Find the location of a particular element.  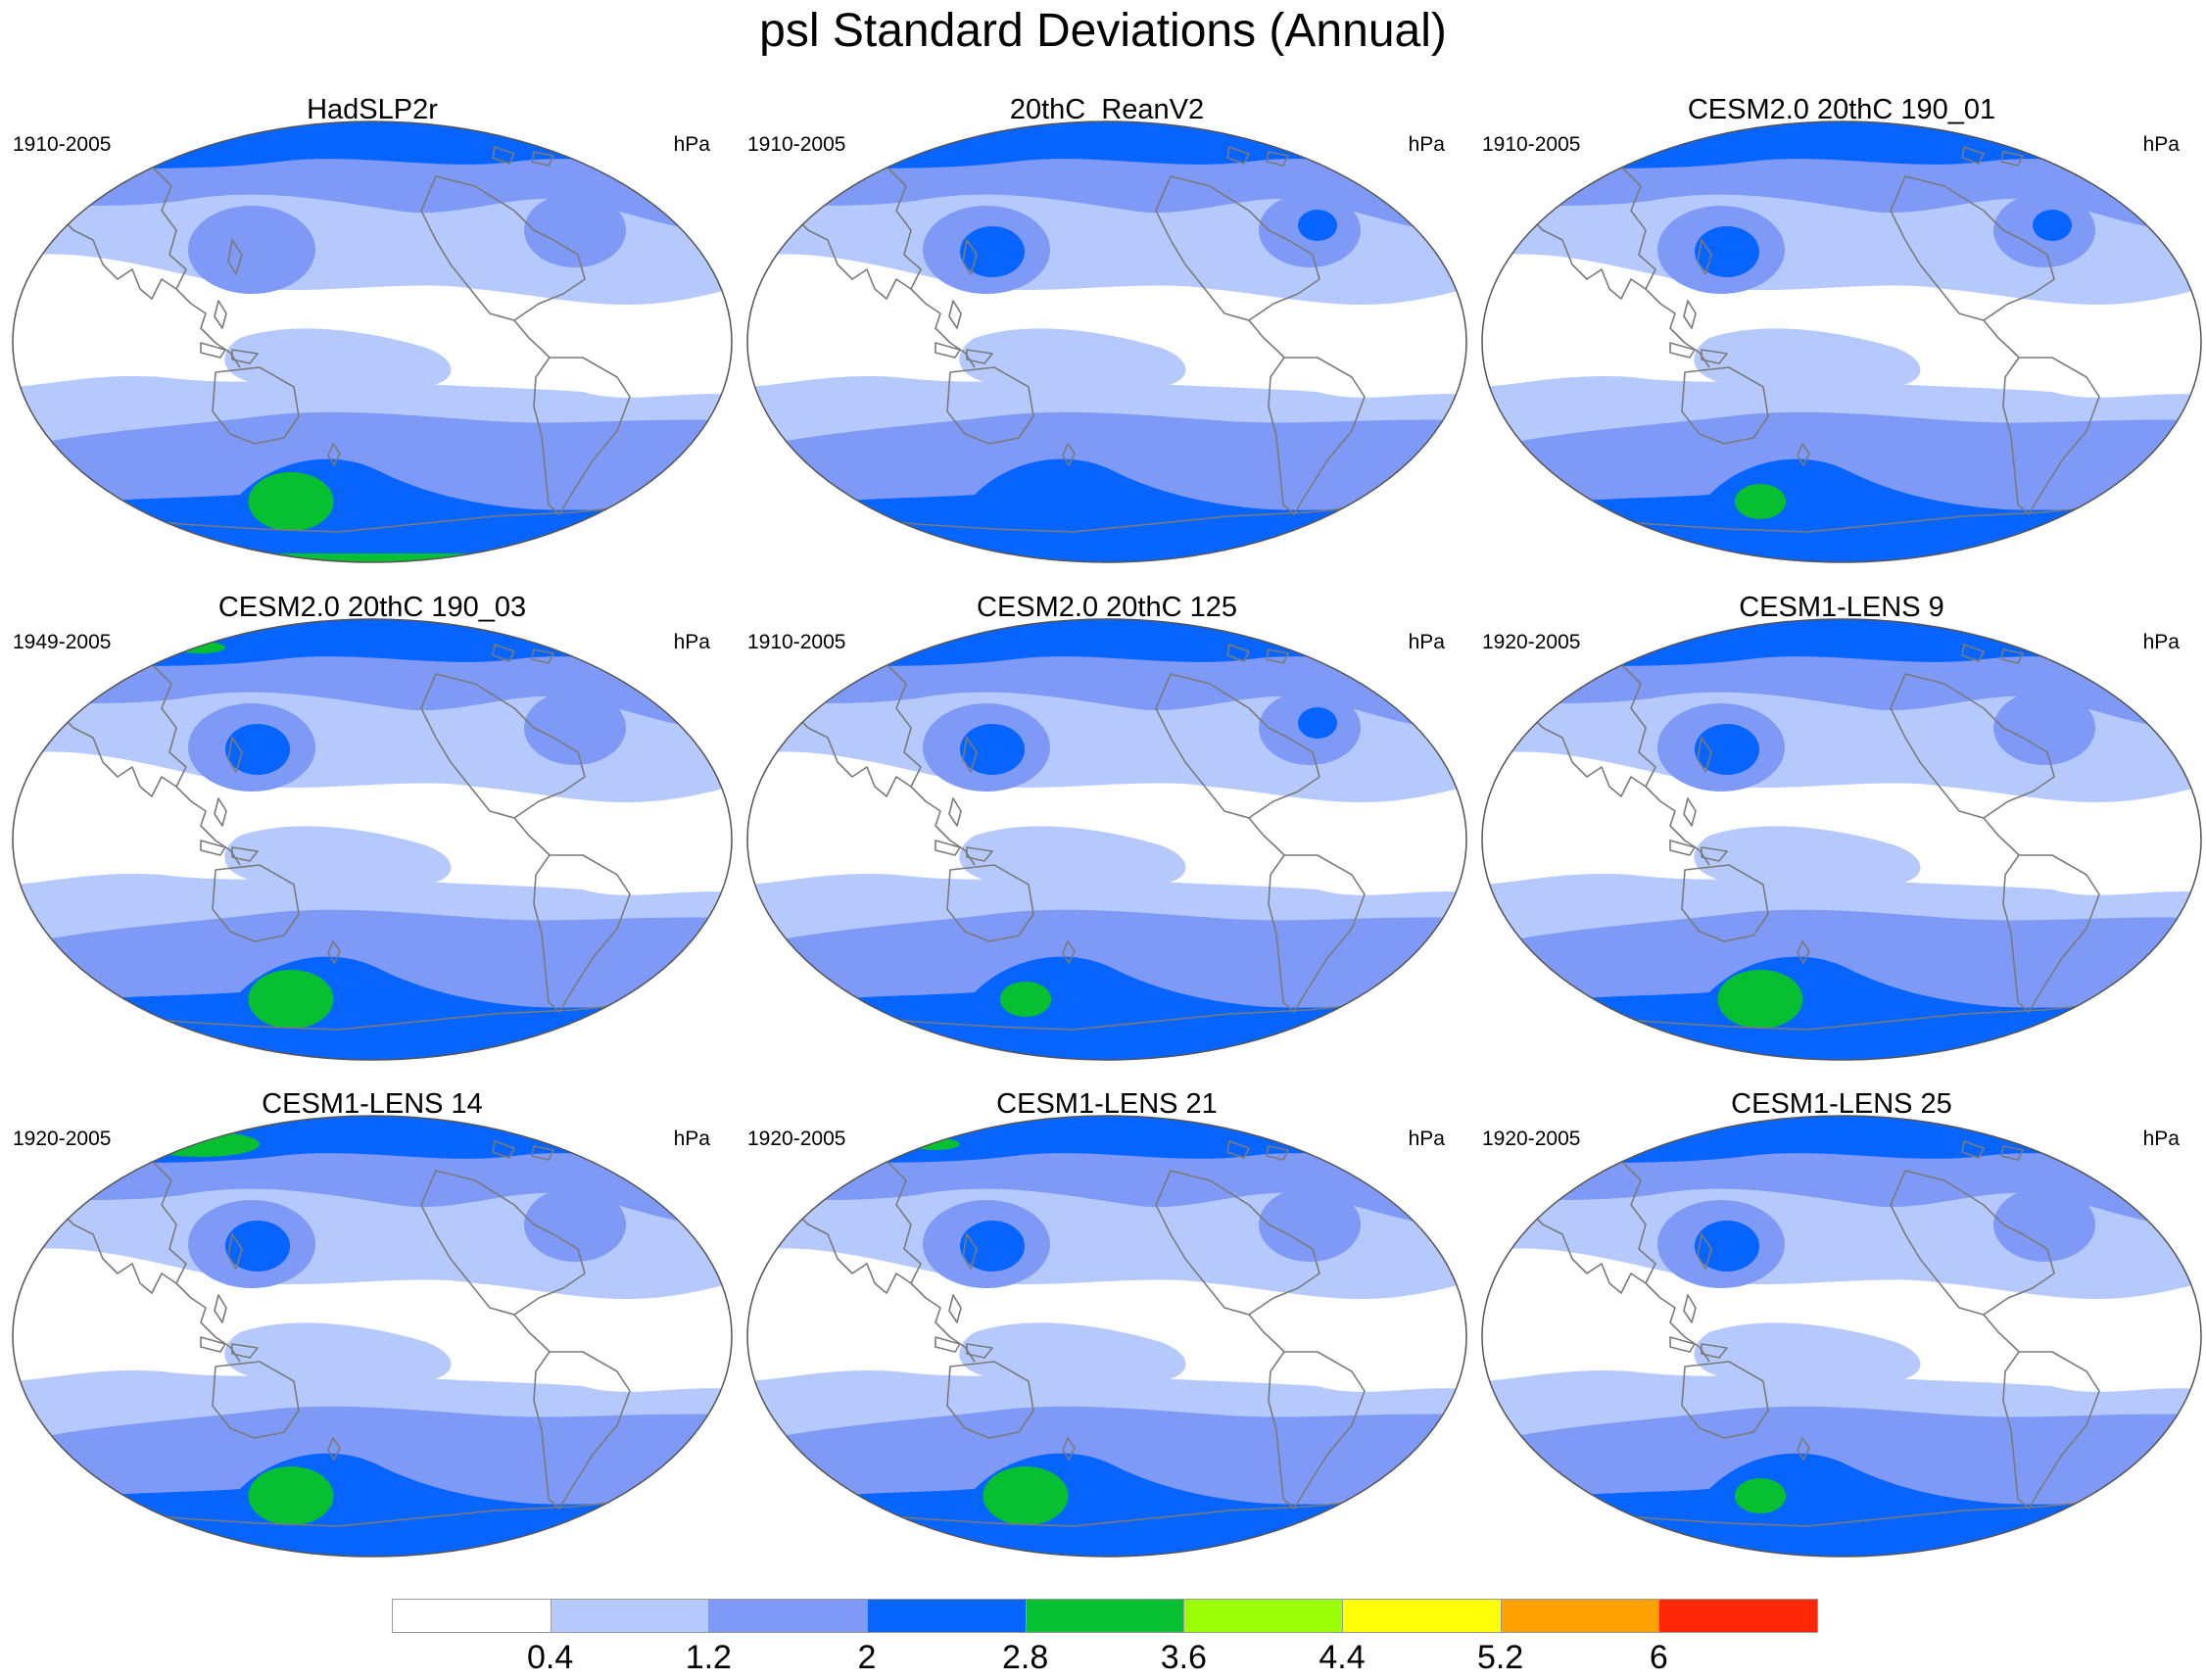

map-panel-6: CESM1-LENS 9 1920-2005 hPa is located at coordinates (1840, 835).